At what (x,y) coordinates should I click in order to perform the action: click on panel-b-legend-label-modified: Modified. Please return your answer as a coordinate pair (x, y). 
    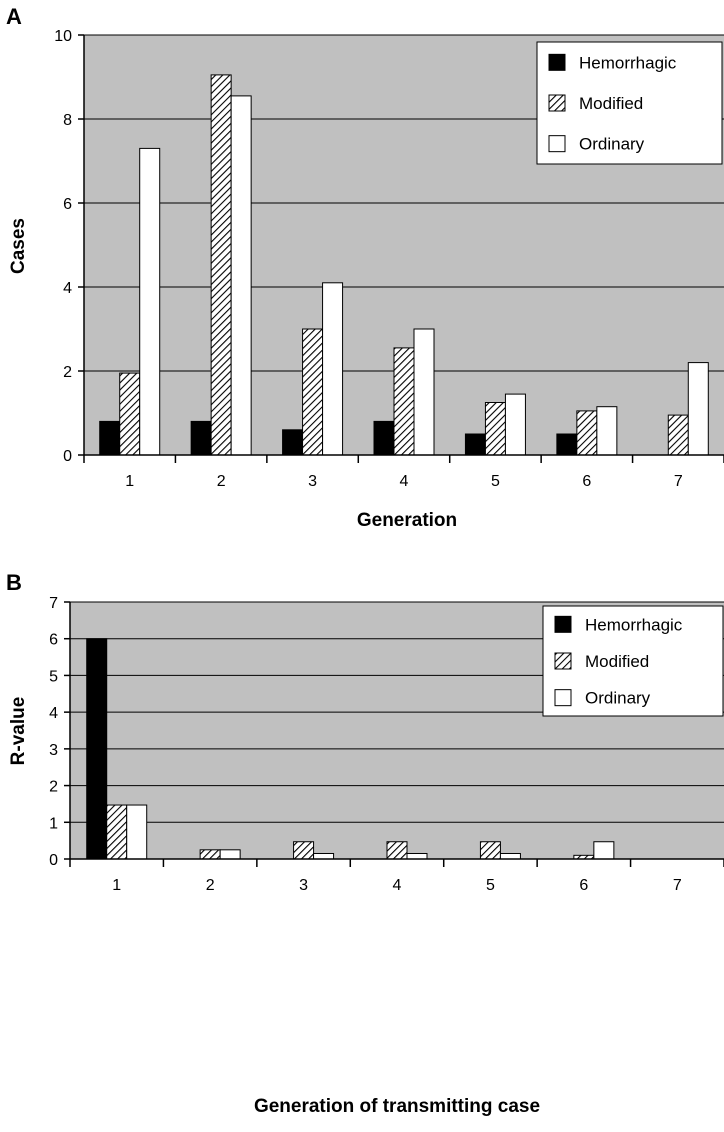
    Looking at the image, I should click on (617, 661).